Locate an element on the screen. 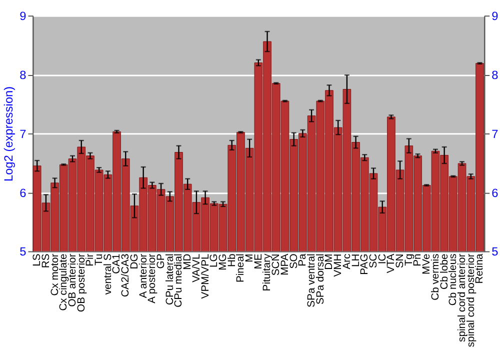 The height and width of the screenshot is (350, 500). x-tick-label: SPa ventral is located at coordinates (312, 281).